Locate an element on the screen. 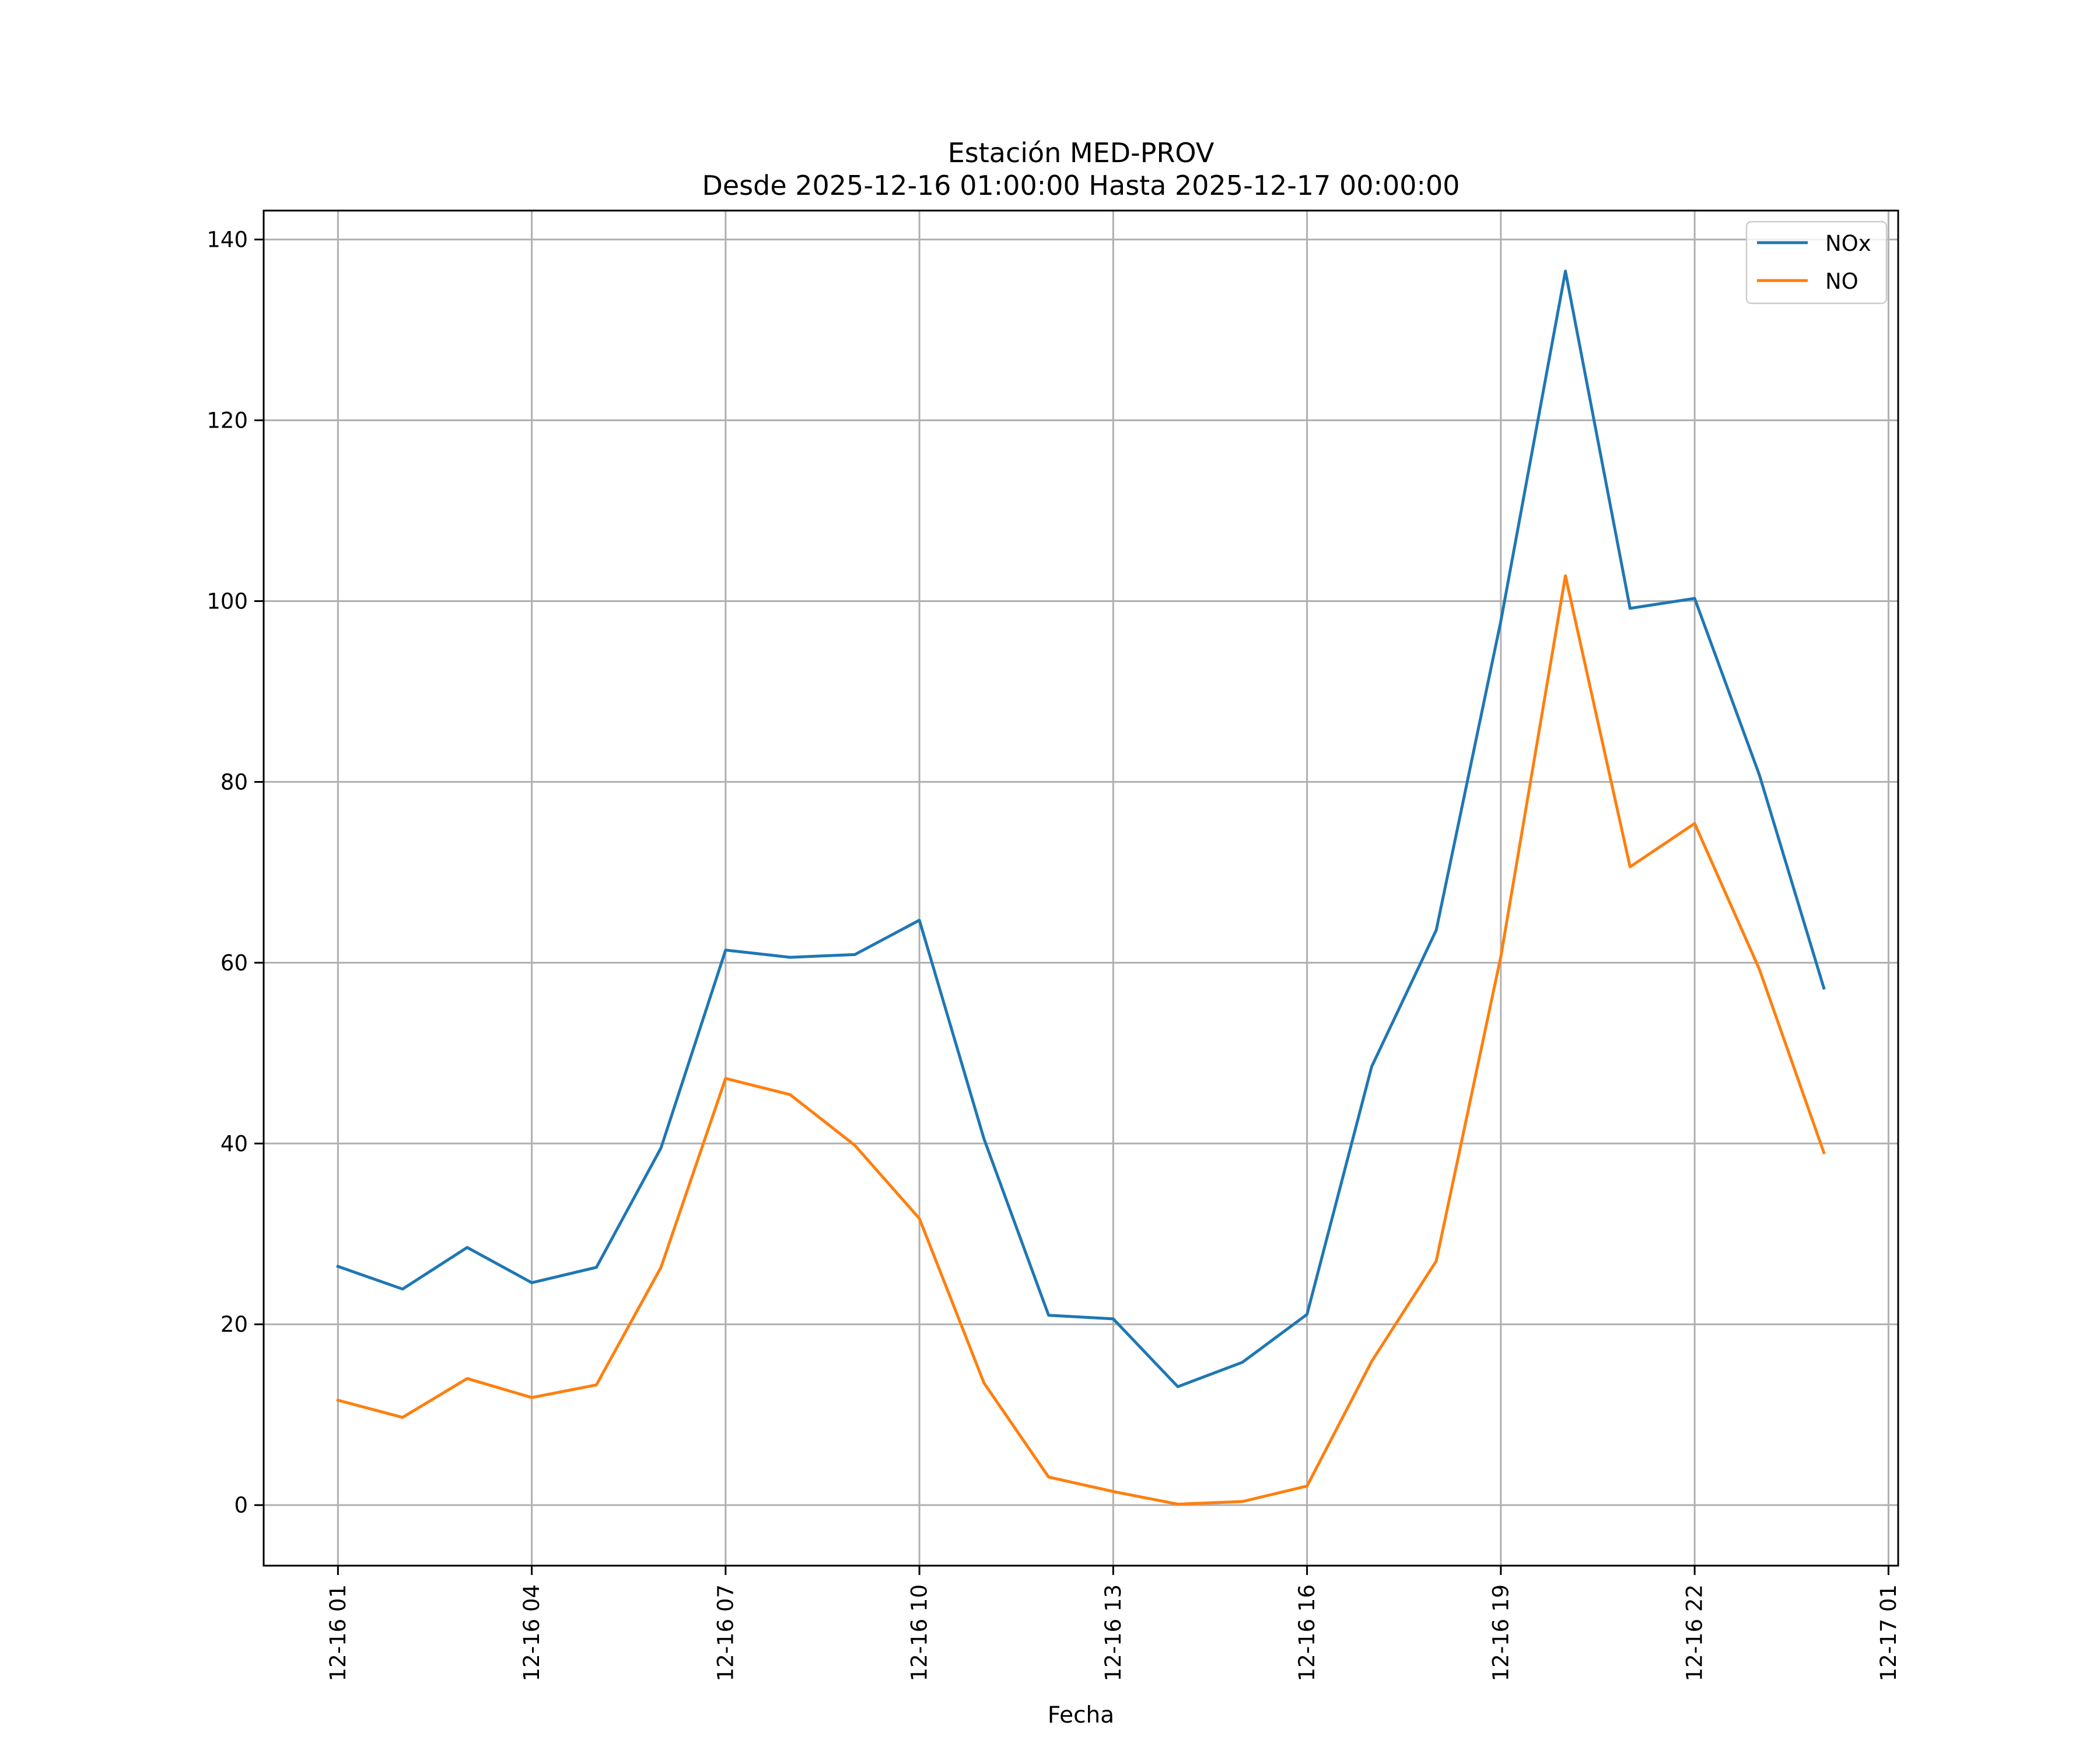 The width and height of the screenshot is (2100, 1750). x-tick-label: 12-16 04 is located at coordinates (531, 1632).